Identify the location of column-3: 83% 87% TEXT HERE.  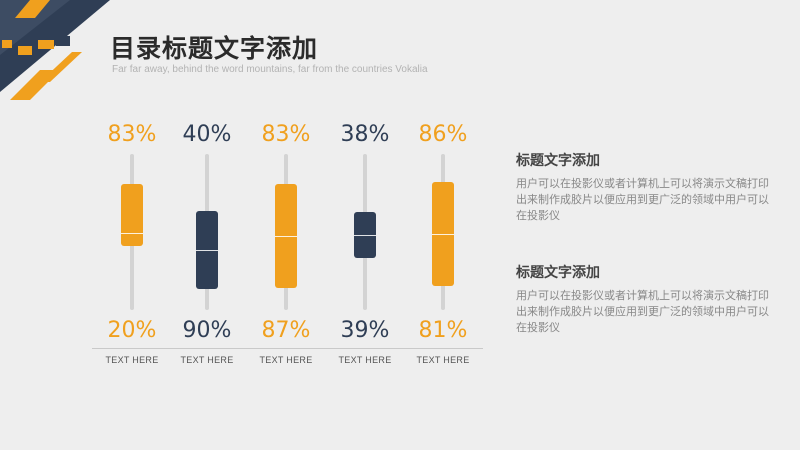
(286, 245).